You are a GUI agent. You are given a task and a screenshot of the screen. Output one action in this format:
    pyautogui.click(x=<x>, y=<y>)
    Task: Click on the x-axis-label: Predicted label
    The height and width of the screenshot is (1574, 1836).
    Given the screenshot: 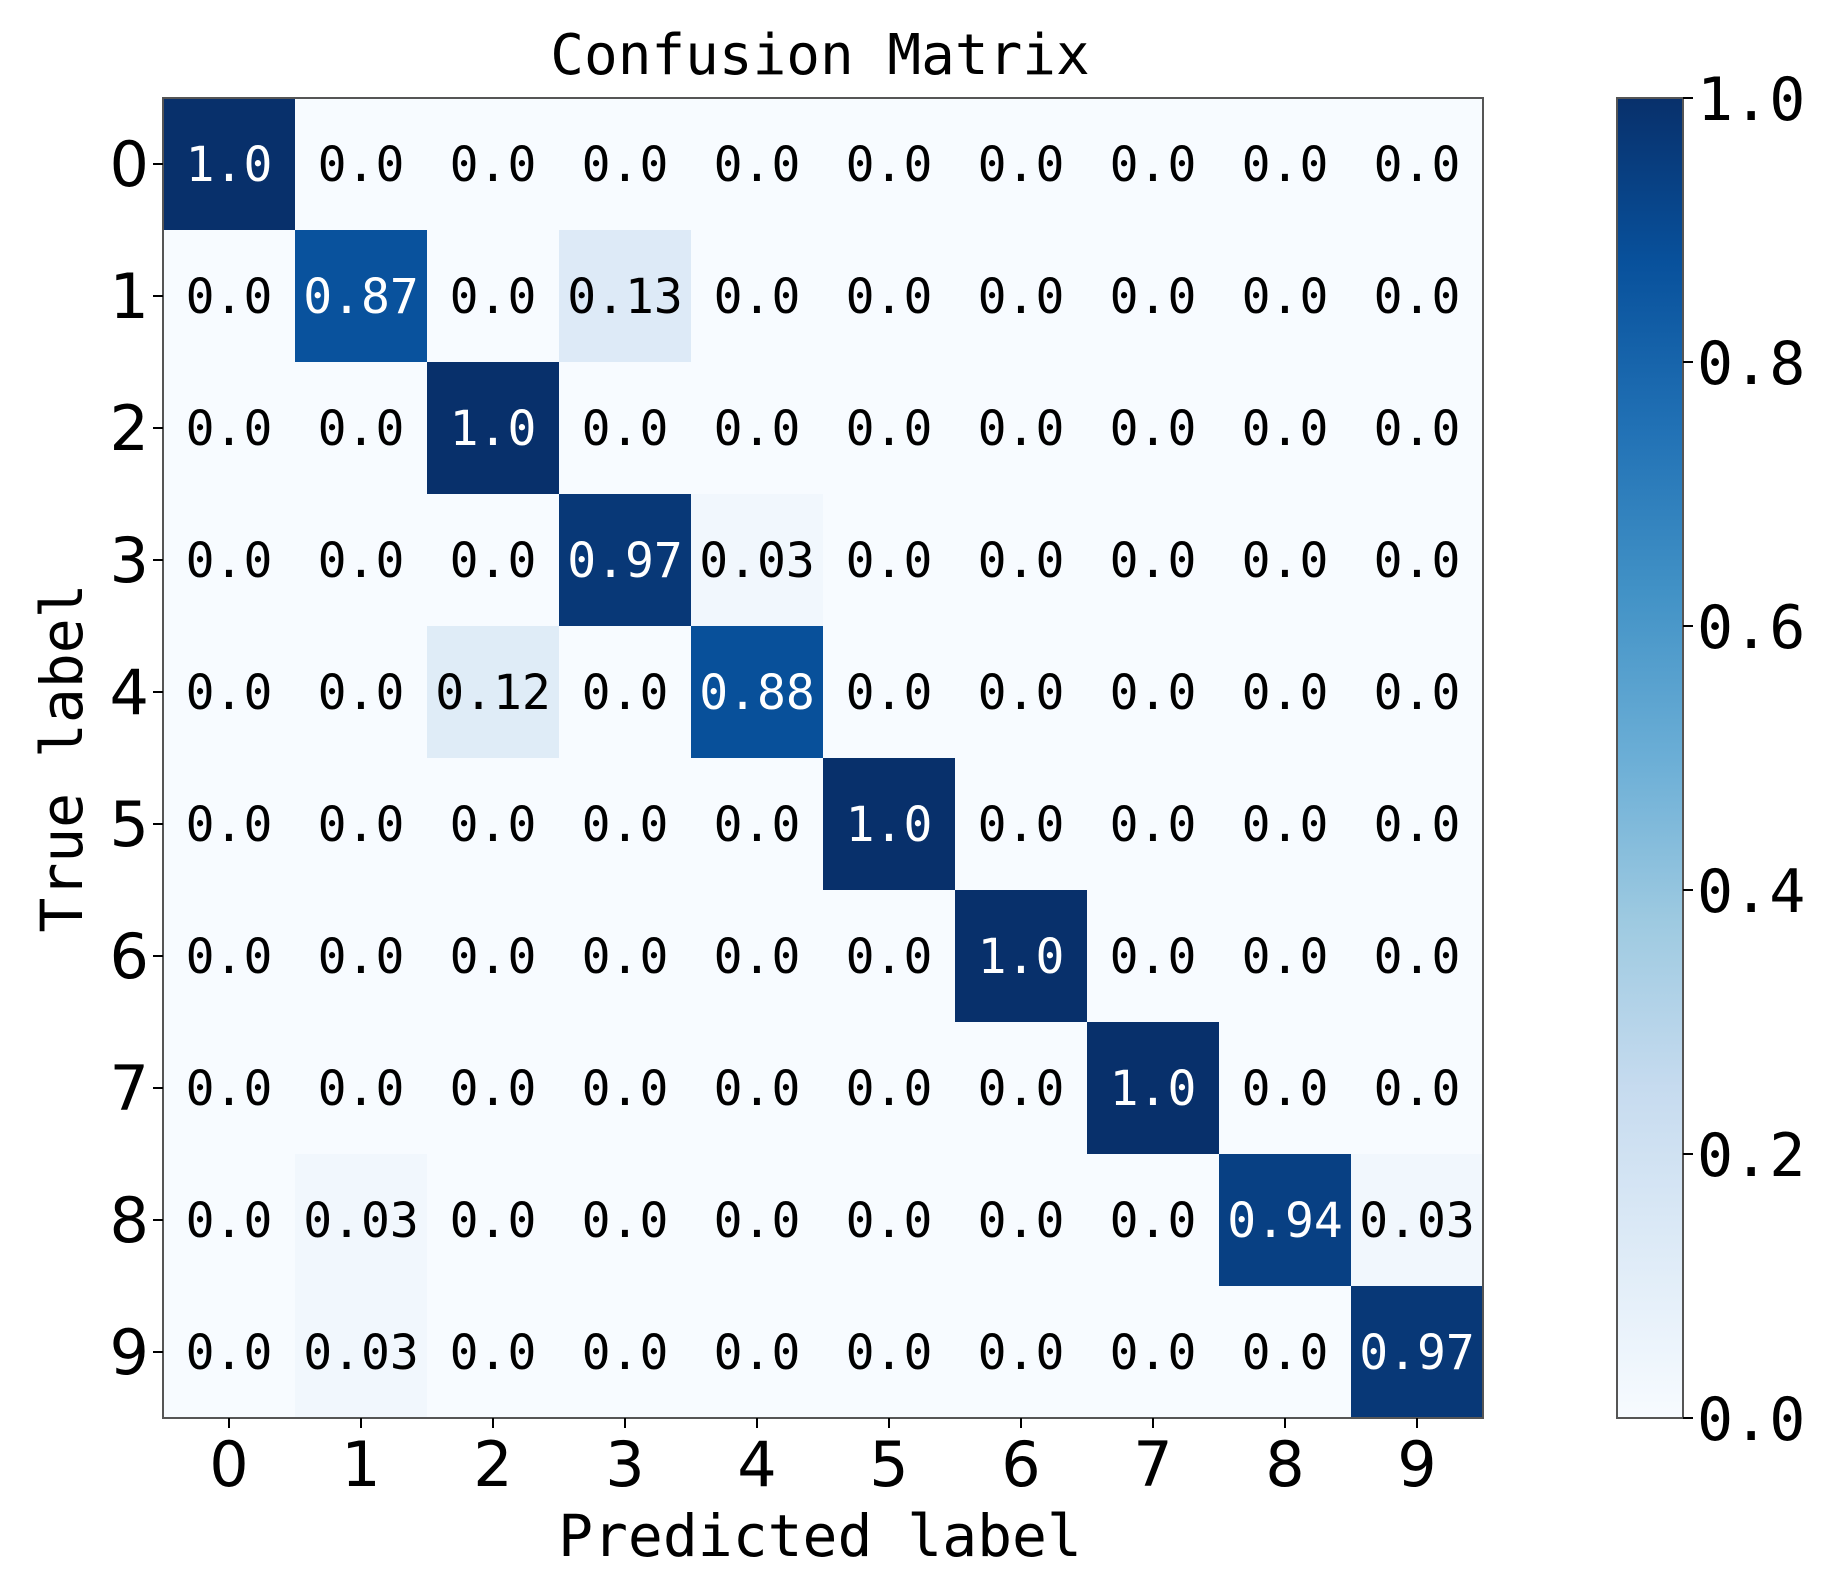 What is the action you would take?
    pyautogui.click(x=820, y=1536)
    